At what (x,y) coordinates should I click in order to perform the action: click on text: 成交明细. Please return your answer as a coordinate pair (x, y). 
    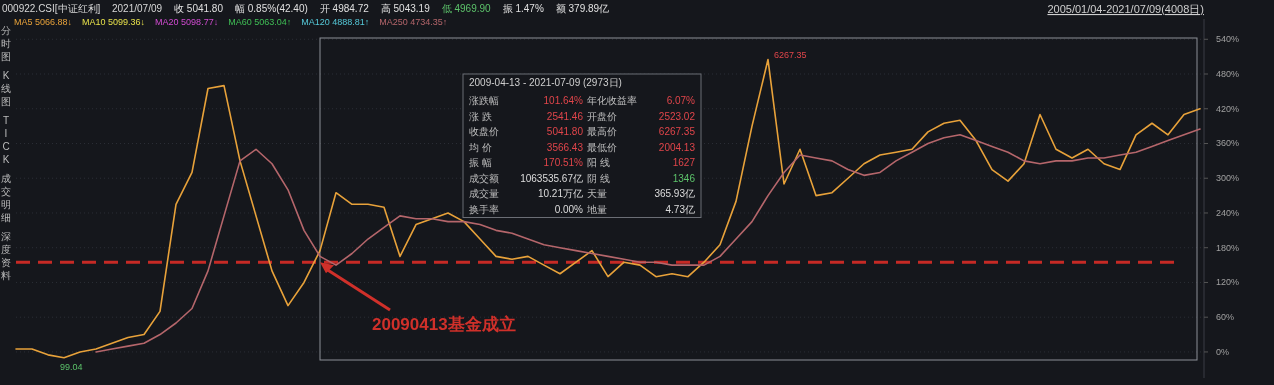
    Looking at the image, I should click on (6, 198).